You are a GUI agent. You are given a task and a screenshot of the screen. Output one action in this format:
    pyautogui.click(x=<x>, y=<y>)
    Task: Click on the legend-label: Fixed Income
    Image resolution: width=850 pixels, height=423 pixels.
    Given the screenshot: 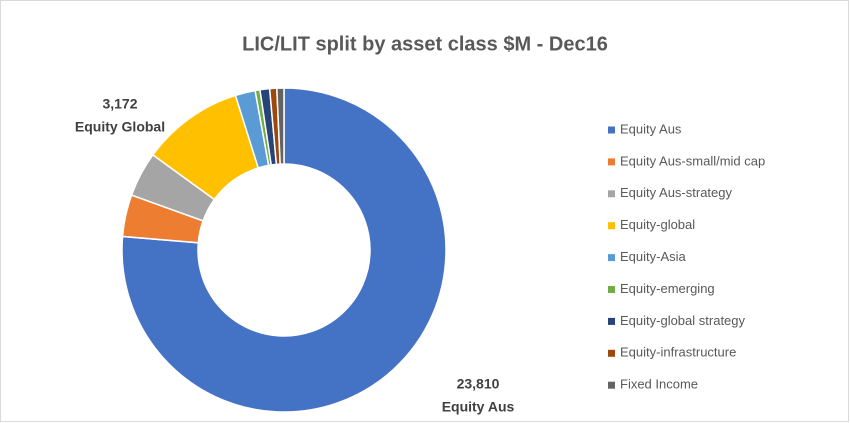 What is the action you would take?
    pyautogui.click(x=659, y=384)
    